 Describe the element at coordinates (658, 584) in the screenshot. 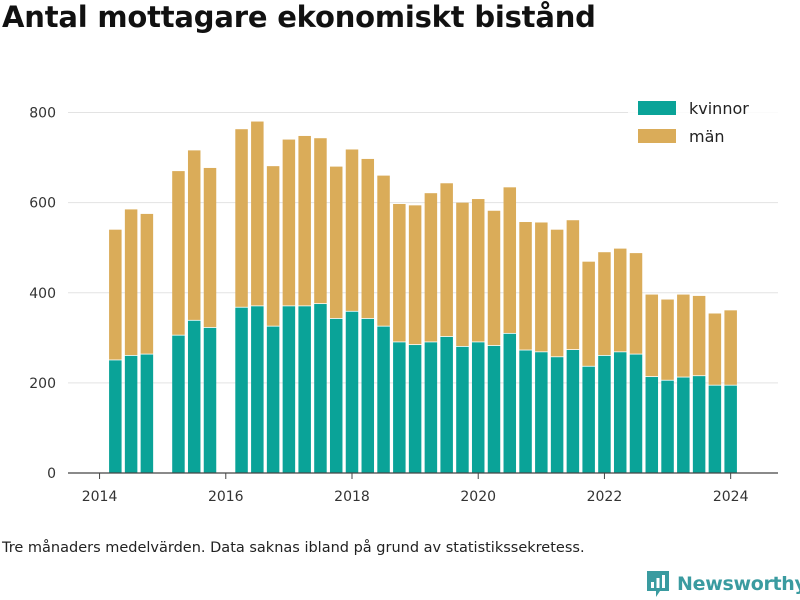

I see `newsworthy-logo-icon` at that location.